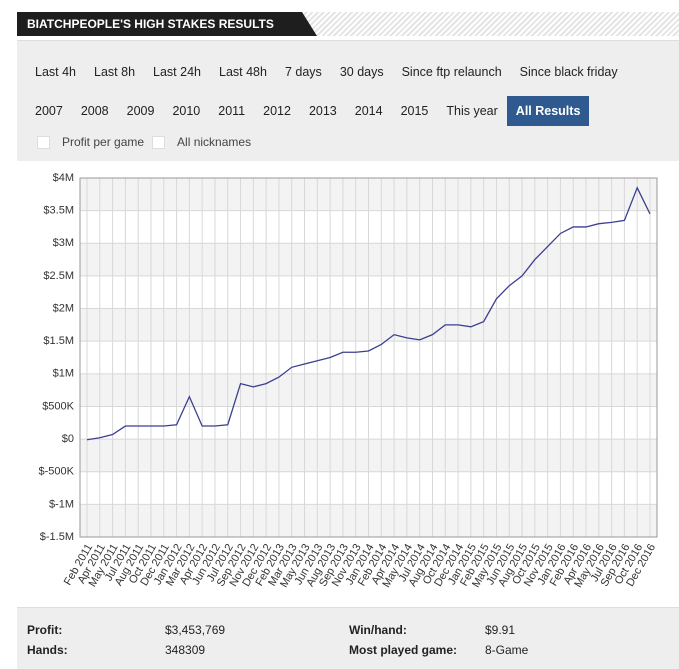 The height and width of the screenshot is (669, 679). Describe the element at coordinates (167, 24) in the screenshot. I see `page-title: BIATCHPEOPLE'S HIGH STAKES RESULTS` at that location.